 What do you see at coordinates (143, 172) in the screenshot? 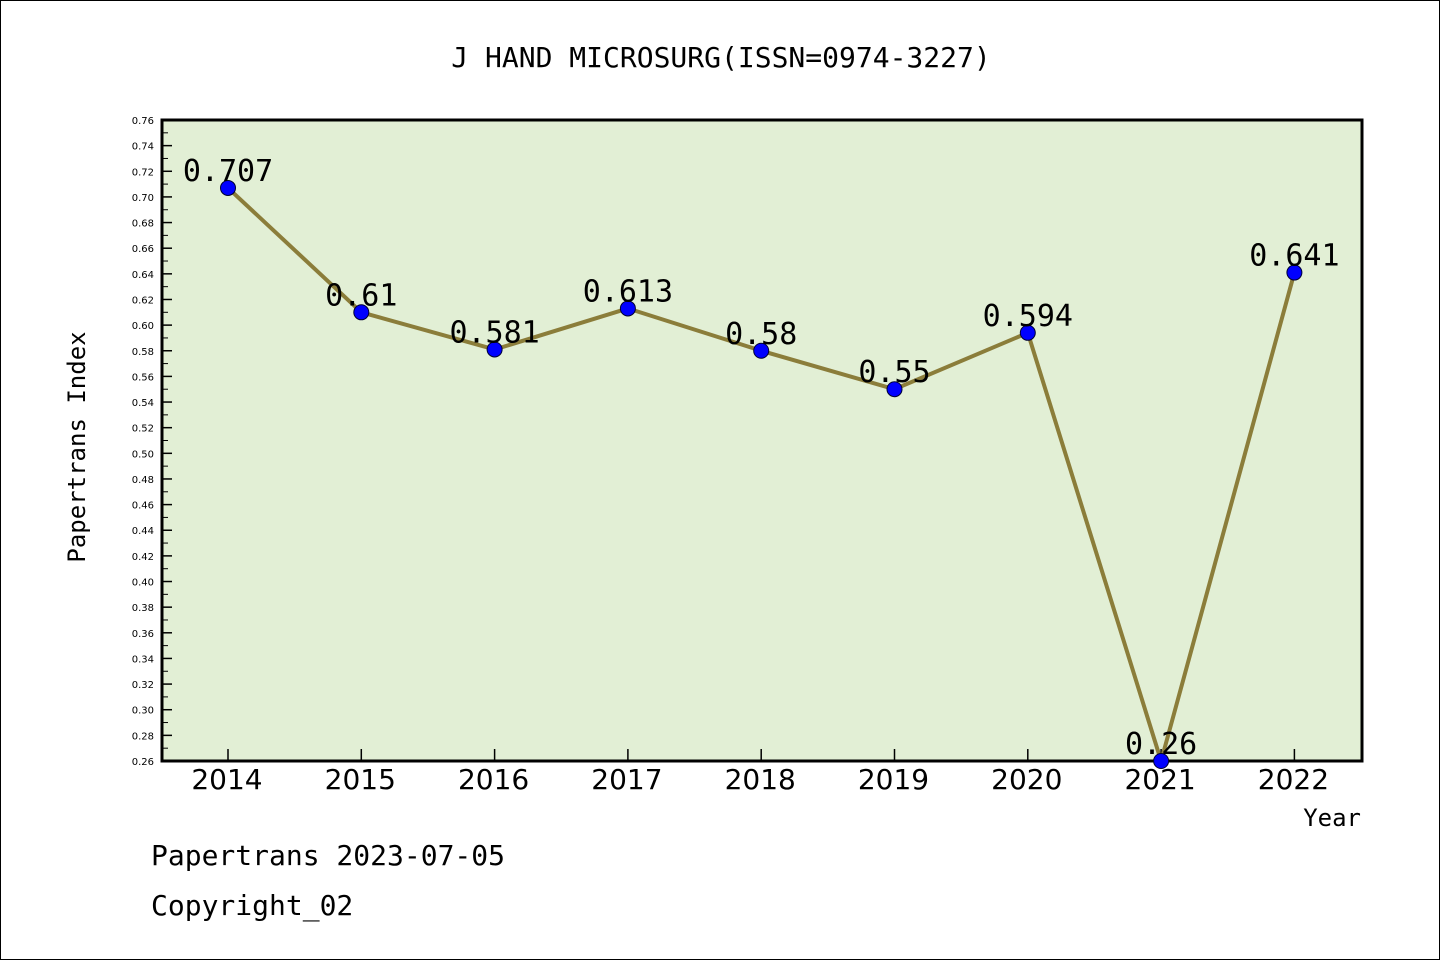
I see `y-tick-label: 0.72` at bounding box center [143, 172].